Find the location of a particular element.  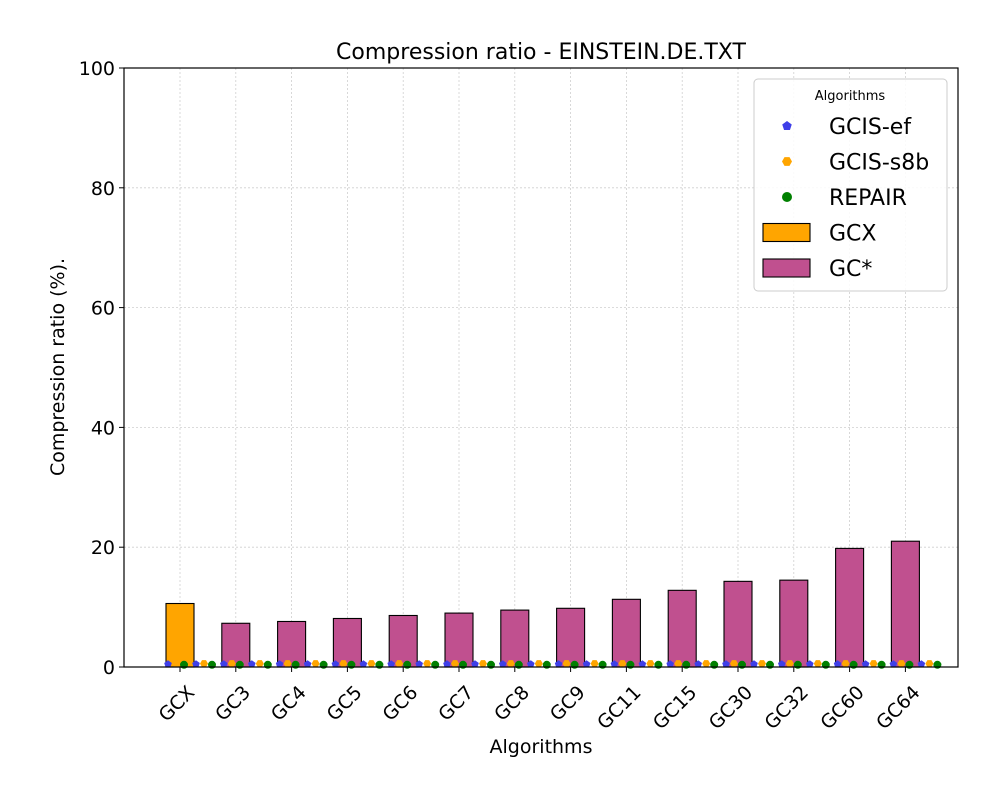

y-tick-label: 80 is located at coordinates (103, 189).